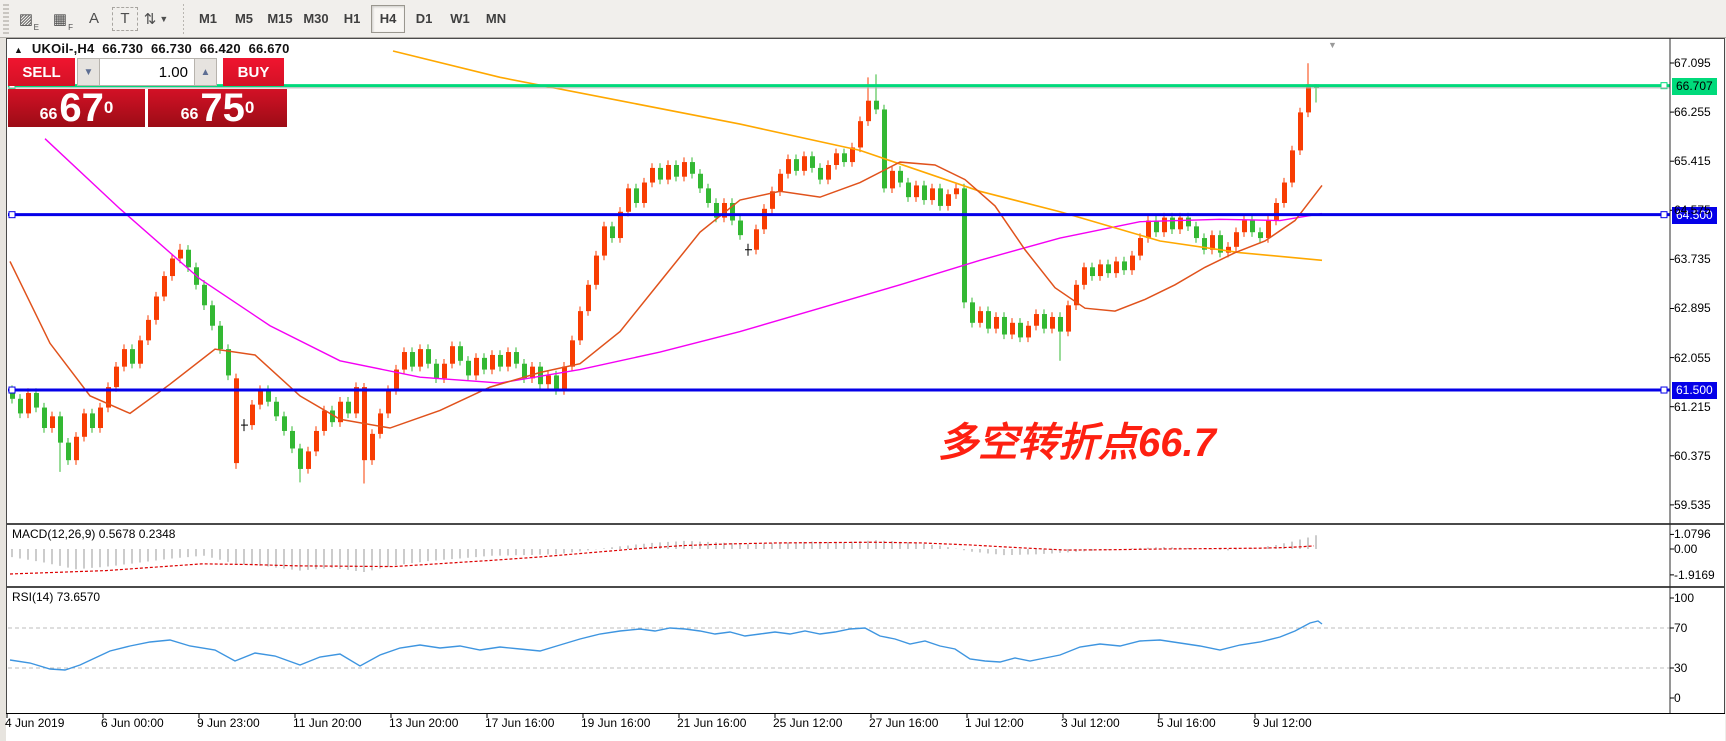 The image size is (1726, 741). I want to click on buy-button: BUY, so click(253, 72).